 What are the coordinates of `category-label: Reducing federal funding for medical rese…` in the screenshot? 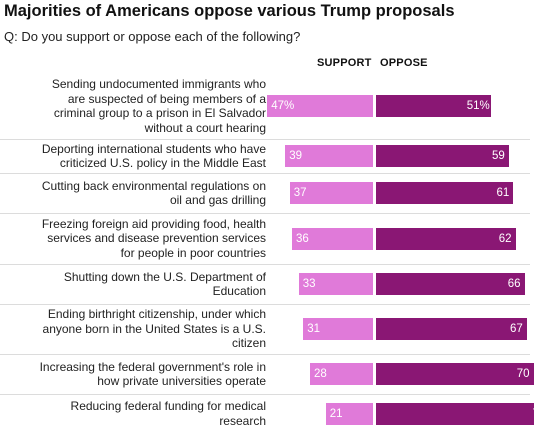 It's located at (168, 413).